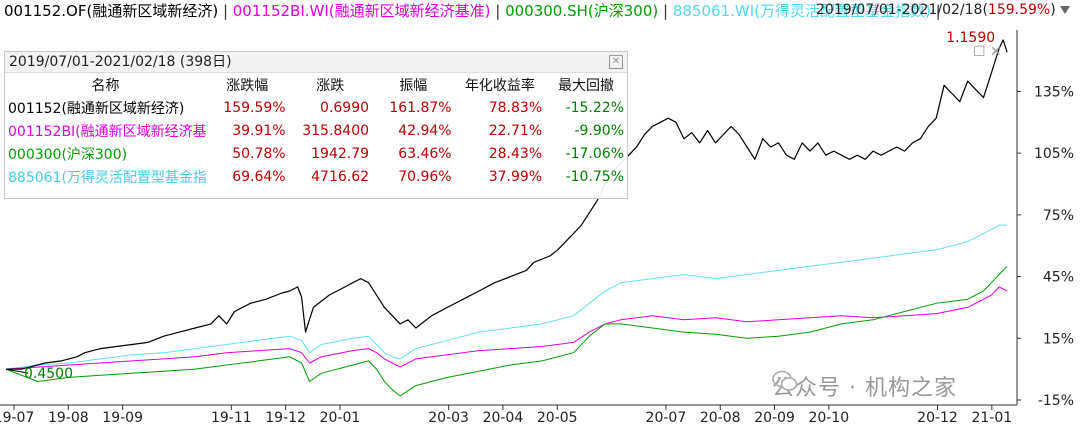 Image resolution: width=1080 pixels, height=430 pixels. What do you see at coordinates (594, 107) in the screenshot?
I see `row-max-drawdown: -15.22%` at bounding box center [594, 107].